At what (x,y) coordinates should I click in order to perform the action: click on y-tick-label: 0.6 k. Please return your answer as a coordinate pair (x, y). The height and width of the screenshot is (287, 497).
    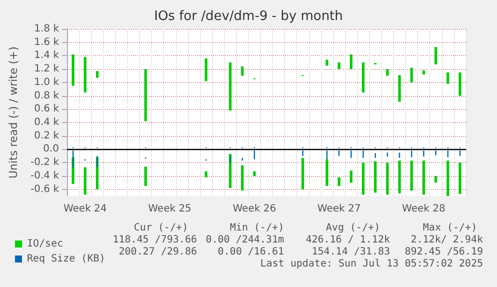
    Looking at the image, I should click on (47, 109).